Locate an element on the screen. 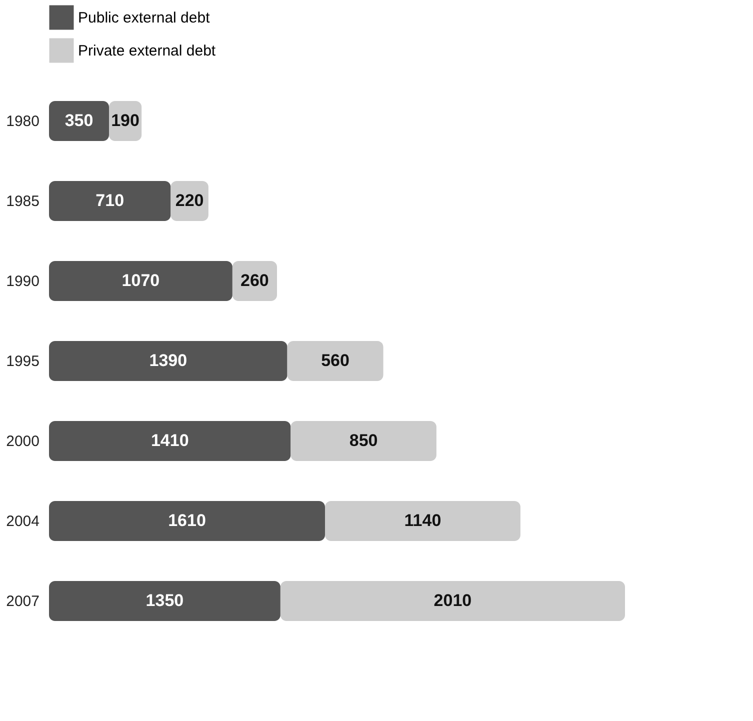  data-label: 1140 is located at coordinates (423, 520).